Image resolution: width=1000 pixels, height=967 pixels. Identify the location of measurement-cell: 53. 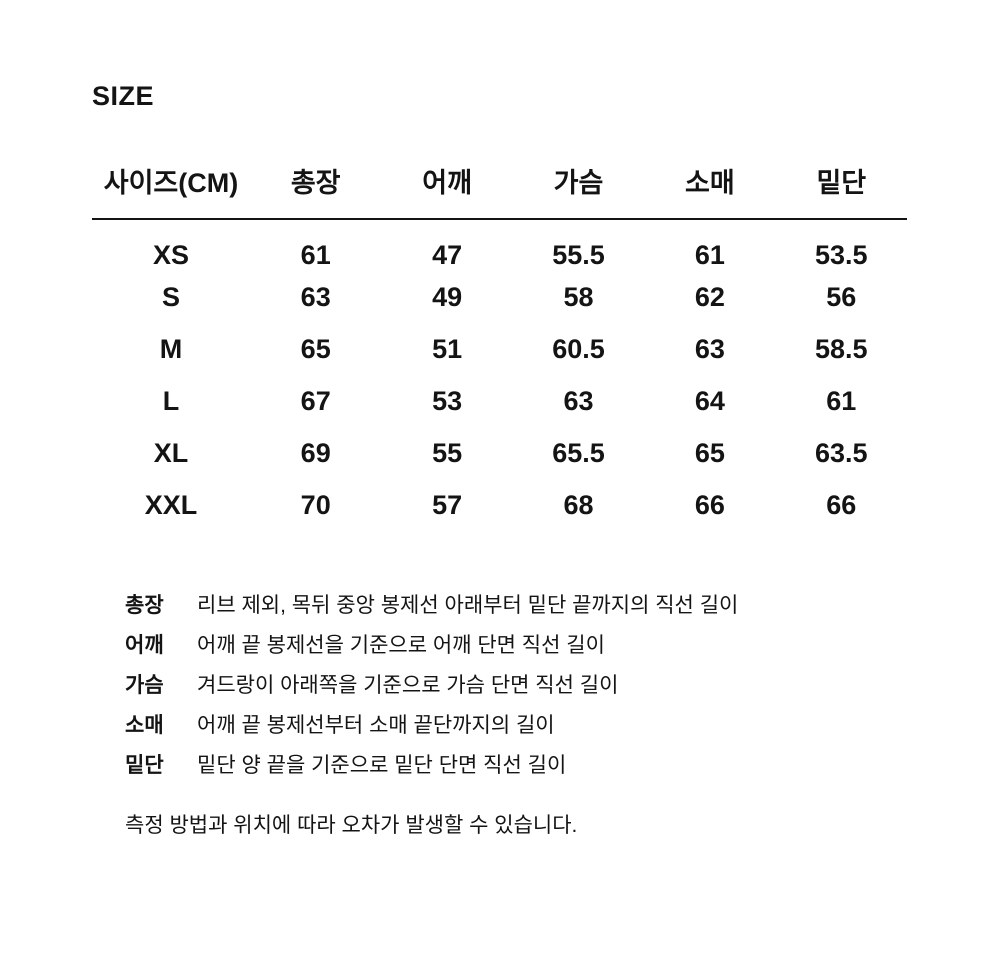
(447, 400).